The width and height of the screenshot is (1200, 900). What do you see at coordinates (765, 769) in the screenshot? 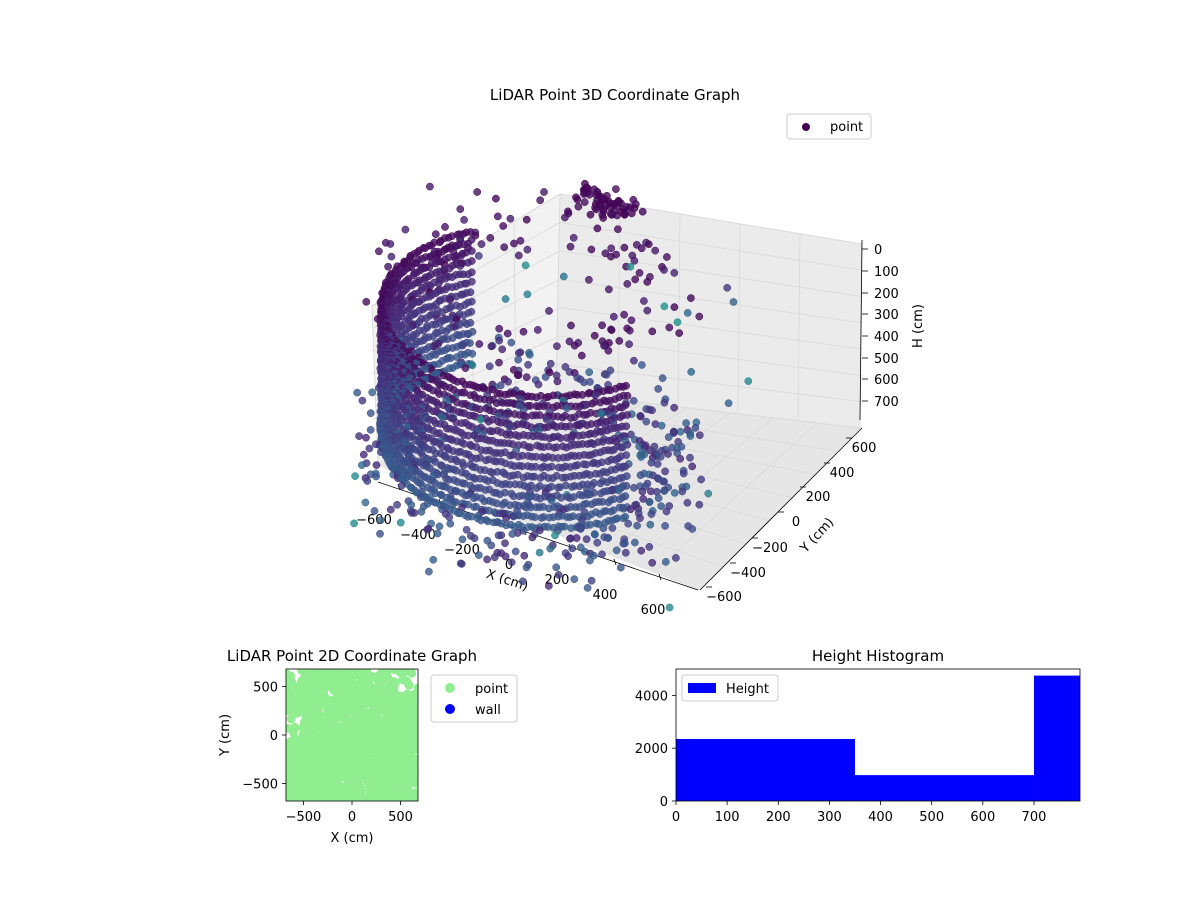
I see `histogram-bar` at bounding box center [765, 769].